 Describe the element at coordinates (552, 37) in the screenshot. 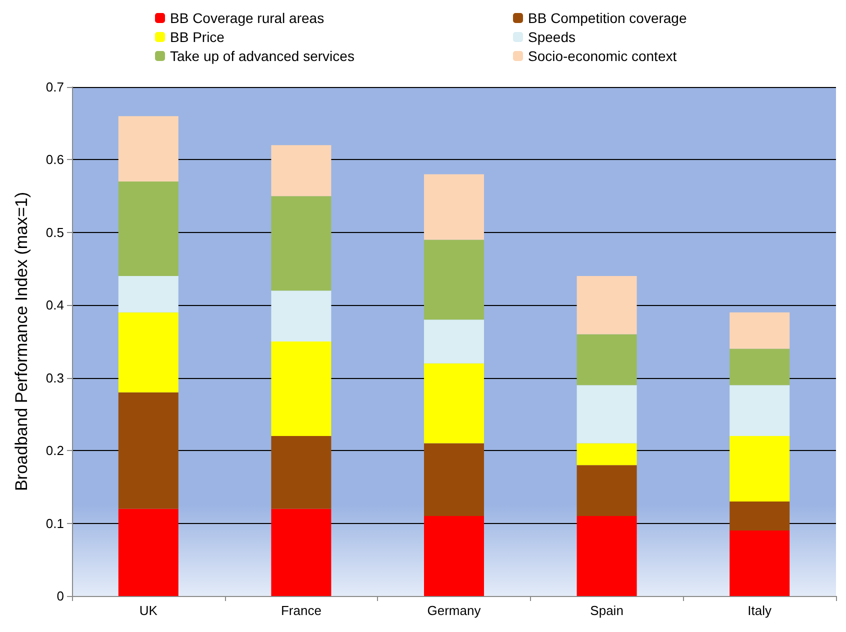

I see `legend-label: Speeds` at that location.